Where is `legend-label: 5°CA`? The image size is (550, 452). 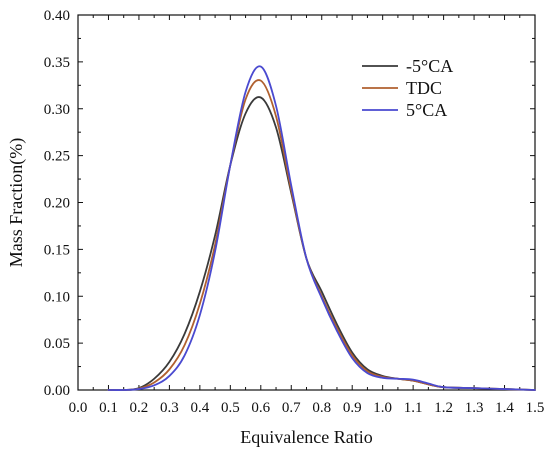 legend-label: 5°CA is located at coordinates (426, 110).